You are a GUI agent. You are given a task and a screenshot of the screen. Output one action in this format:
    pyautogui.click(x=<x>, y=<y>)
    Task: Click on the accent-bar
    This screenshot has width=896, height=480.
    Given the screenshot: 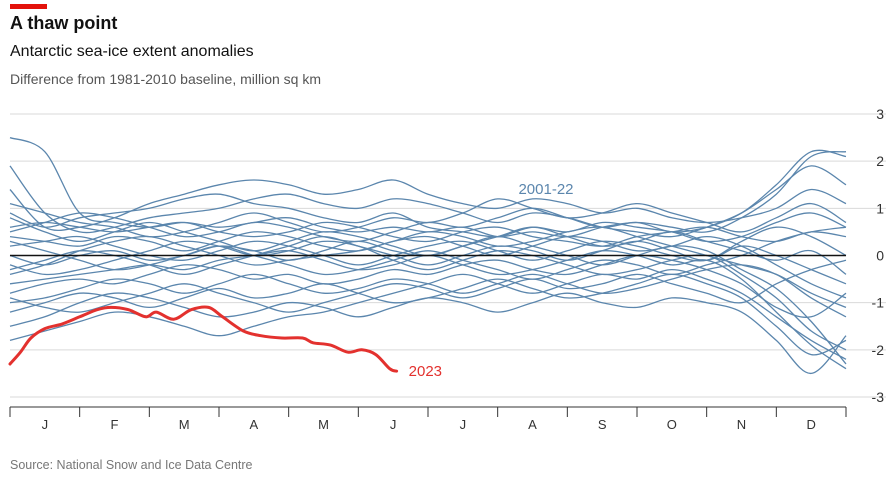 What is the action you would take?
    pyautogui.click(x=28, y=6)
    